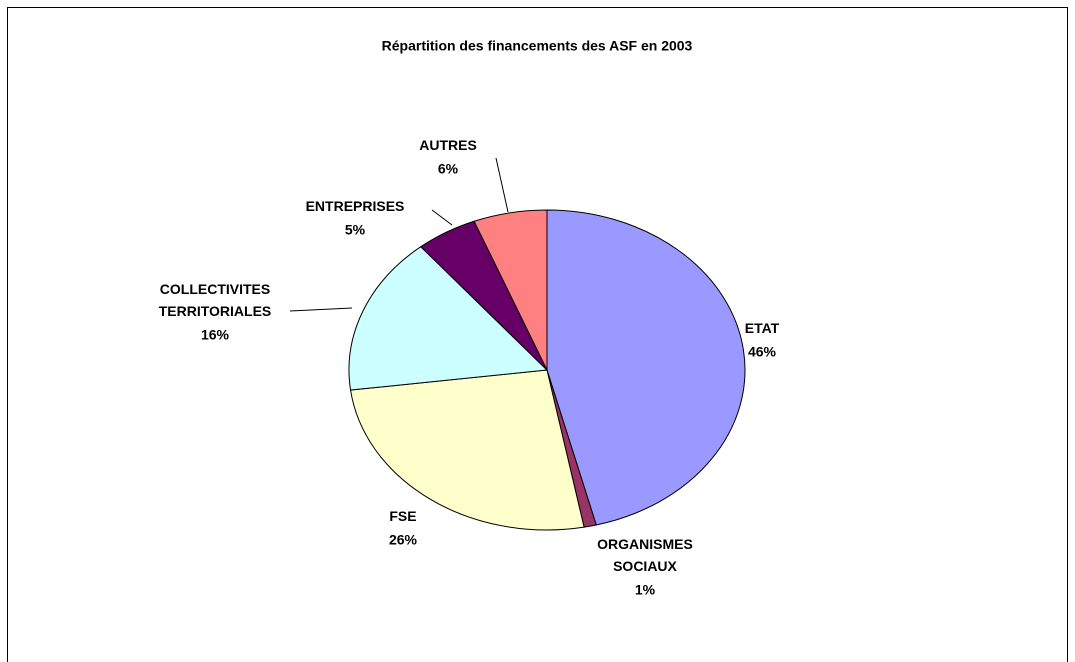  What do you see at coordinates (645, 590) in the screenshot?
I see `value-label: 1%` at bounding box center [645, 590].